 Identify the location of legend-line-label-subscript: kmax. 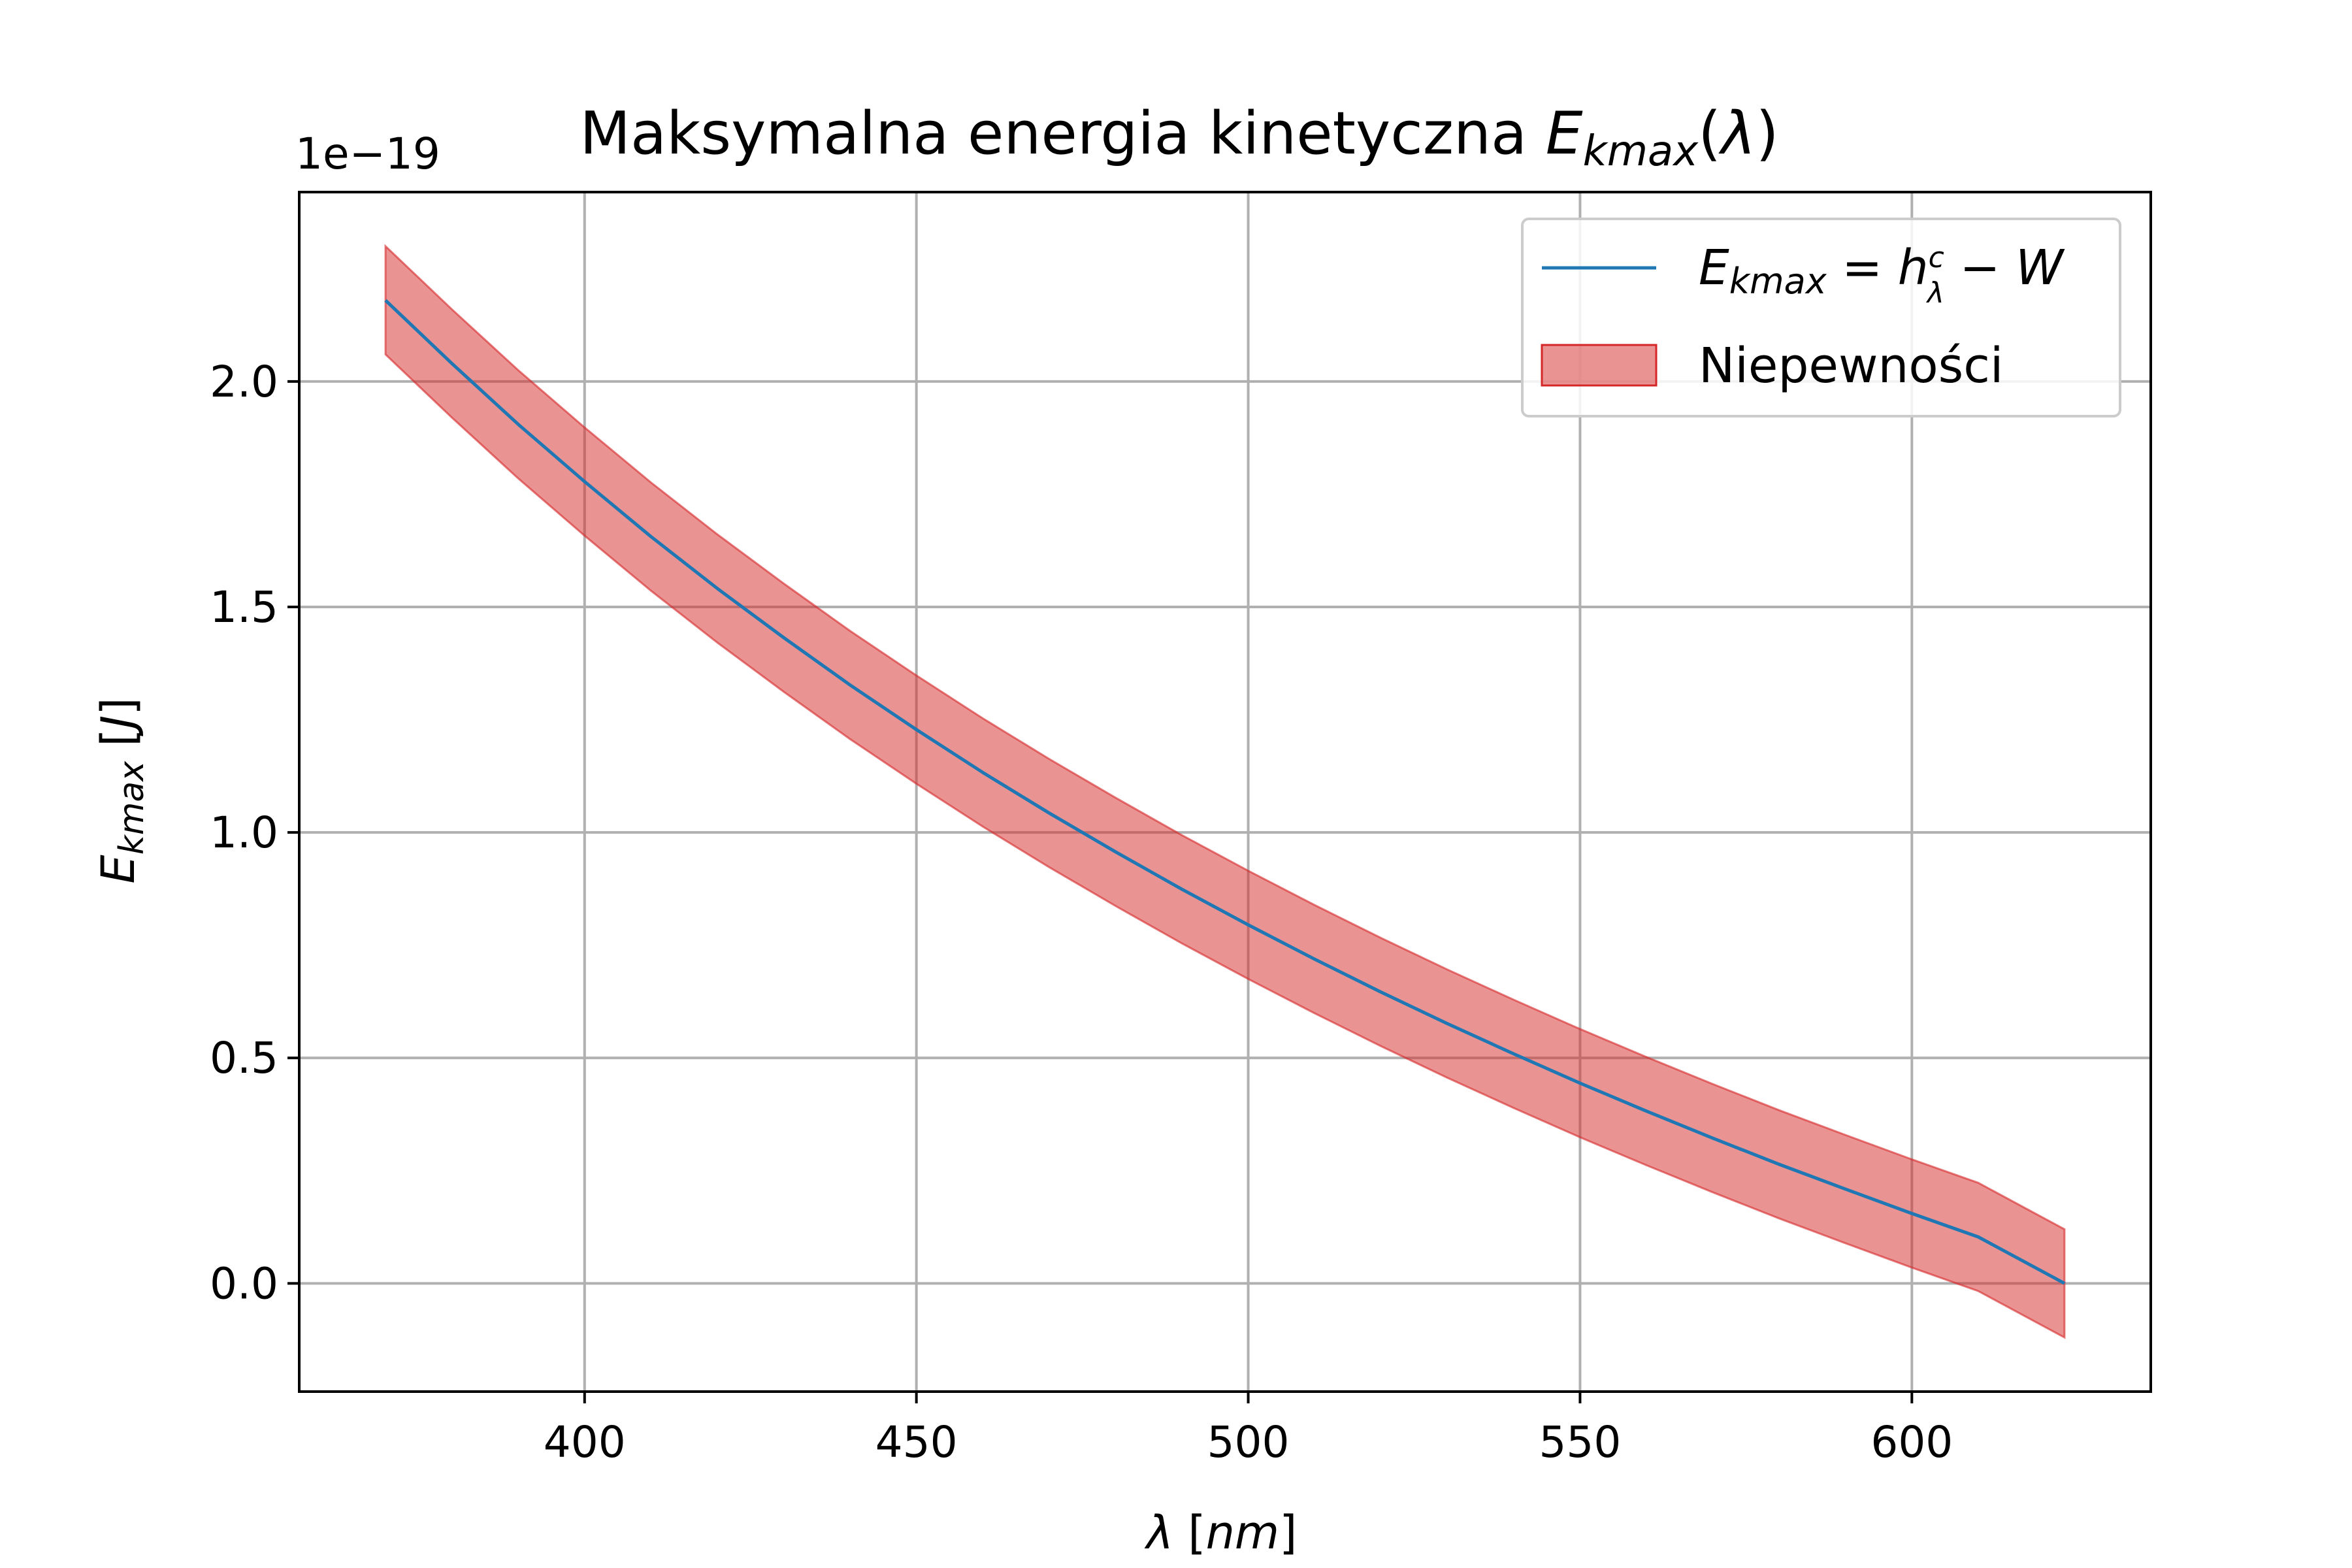
(1778, 281).